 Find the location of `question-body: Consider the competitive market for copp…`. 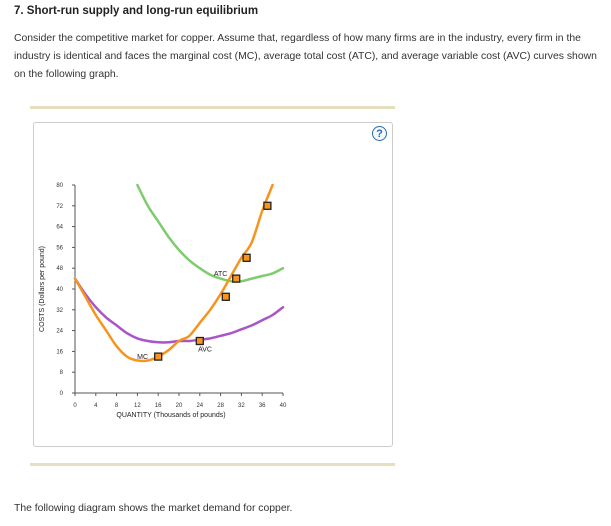

question-body: Consider the competitive market for copp… is located at coordinates (305, 56).